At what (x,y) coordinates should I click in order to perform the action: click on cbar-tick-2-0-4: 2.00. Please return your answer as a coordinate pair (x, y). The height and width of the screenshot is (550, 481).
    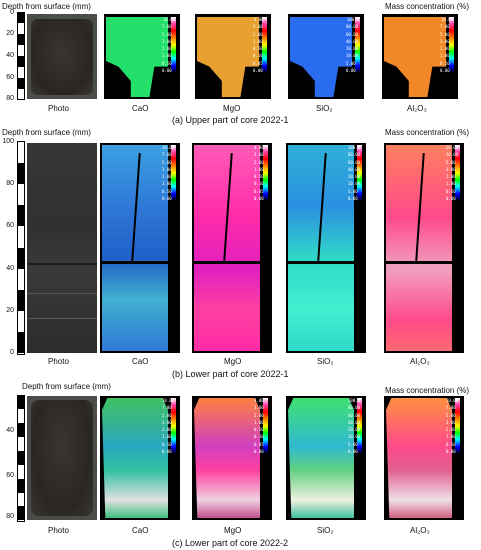
    Looking at the image, I should click on (167, 430).